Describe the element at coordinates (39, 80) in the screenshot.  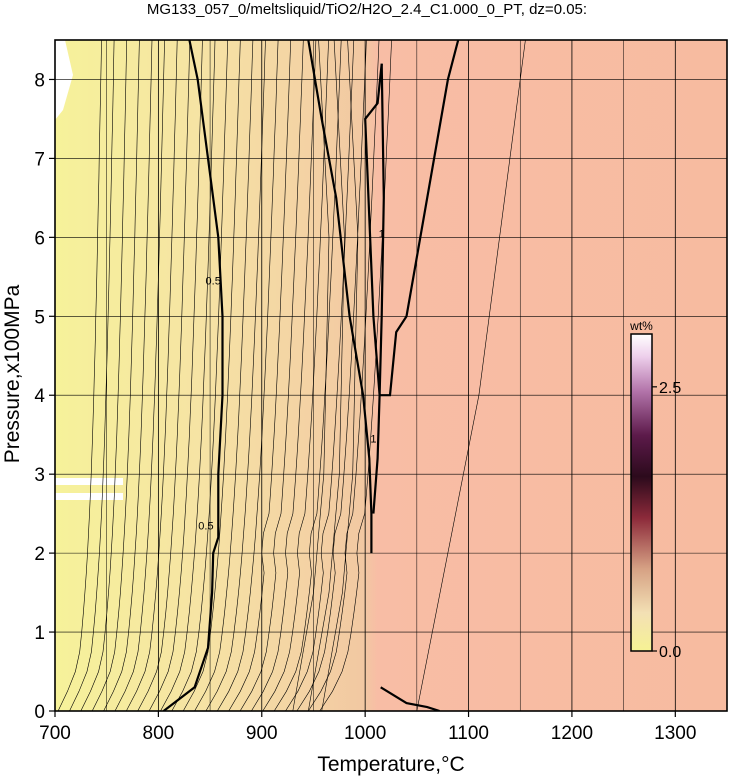
I see `y-tick-label: 8` at that location.